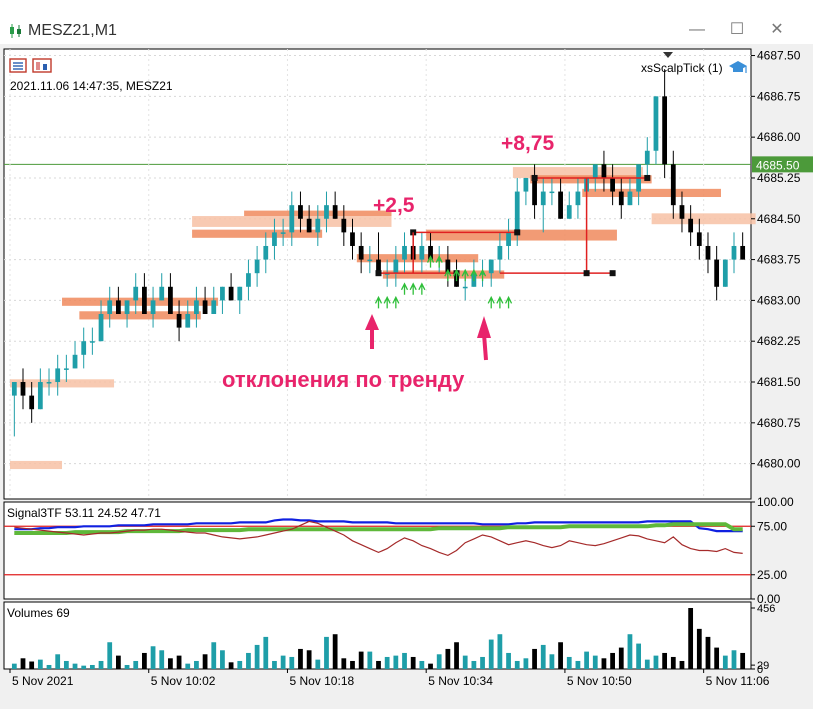 Image resolution: width=813 pixels, height=709 pixels. I want to click on volume-panel, so click(377, 635).